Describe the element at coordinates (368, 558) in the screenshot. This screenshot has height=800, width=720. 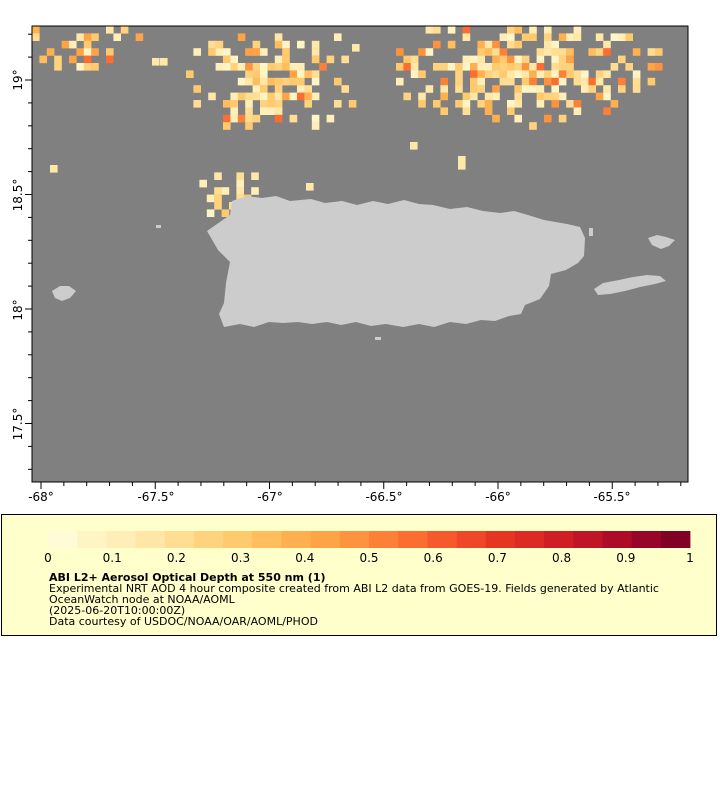
I see `colorbar-tick-label: 0.5` at that location.